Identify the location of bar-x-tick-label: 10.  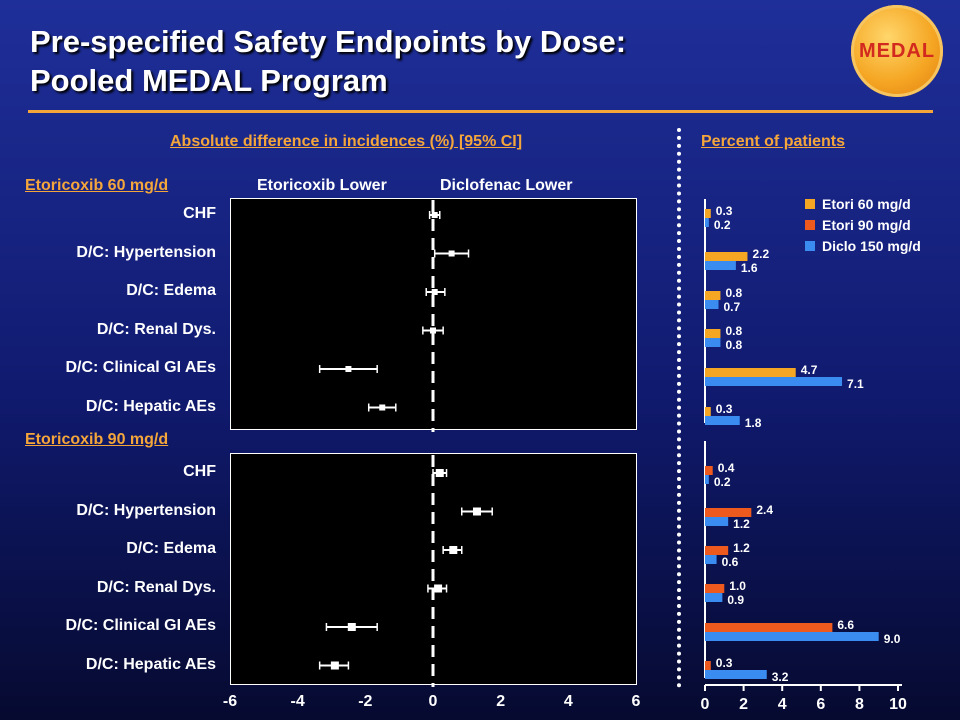
(898, 704).